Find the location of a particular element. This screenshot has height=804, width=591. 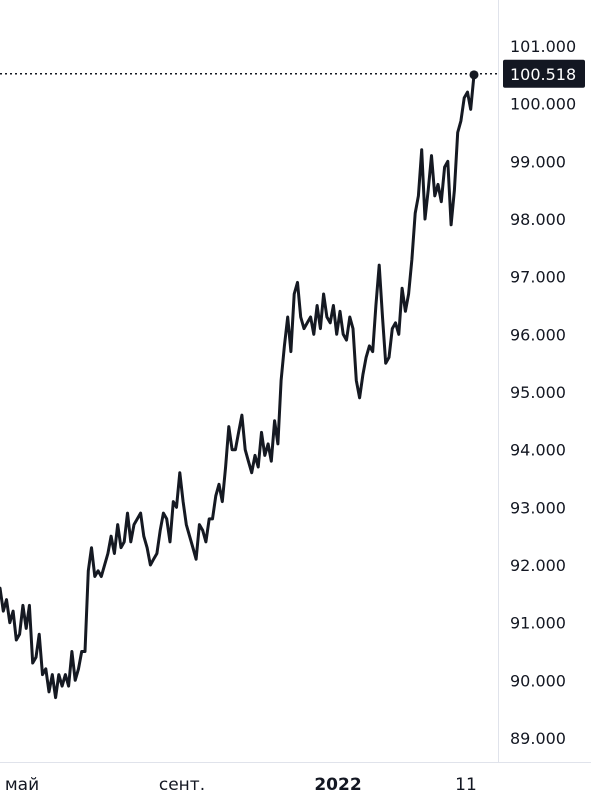

last-price-label: 100.518 is located at coordinates (543, 74).